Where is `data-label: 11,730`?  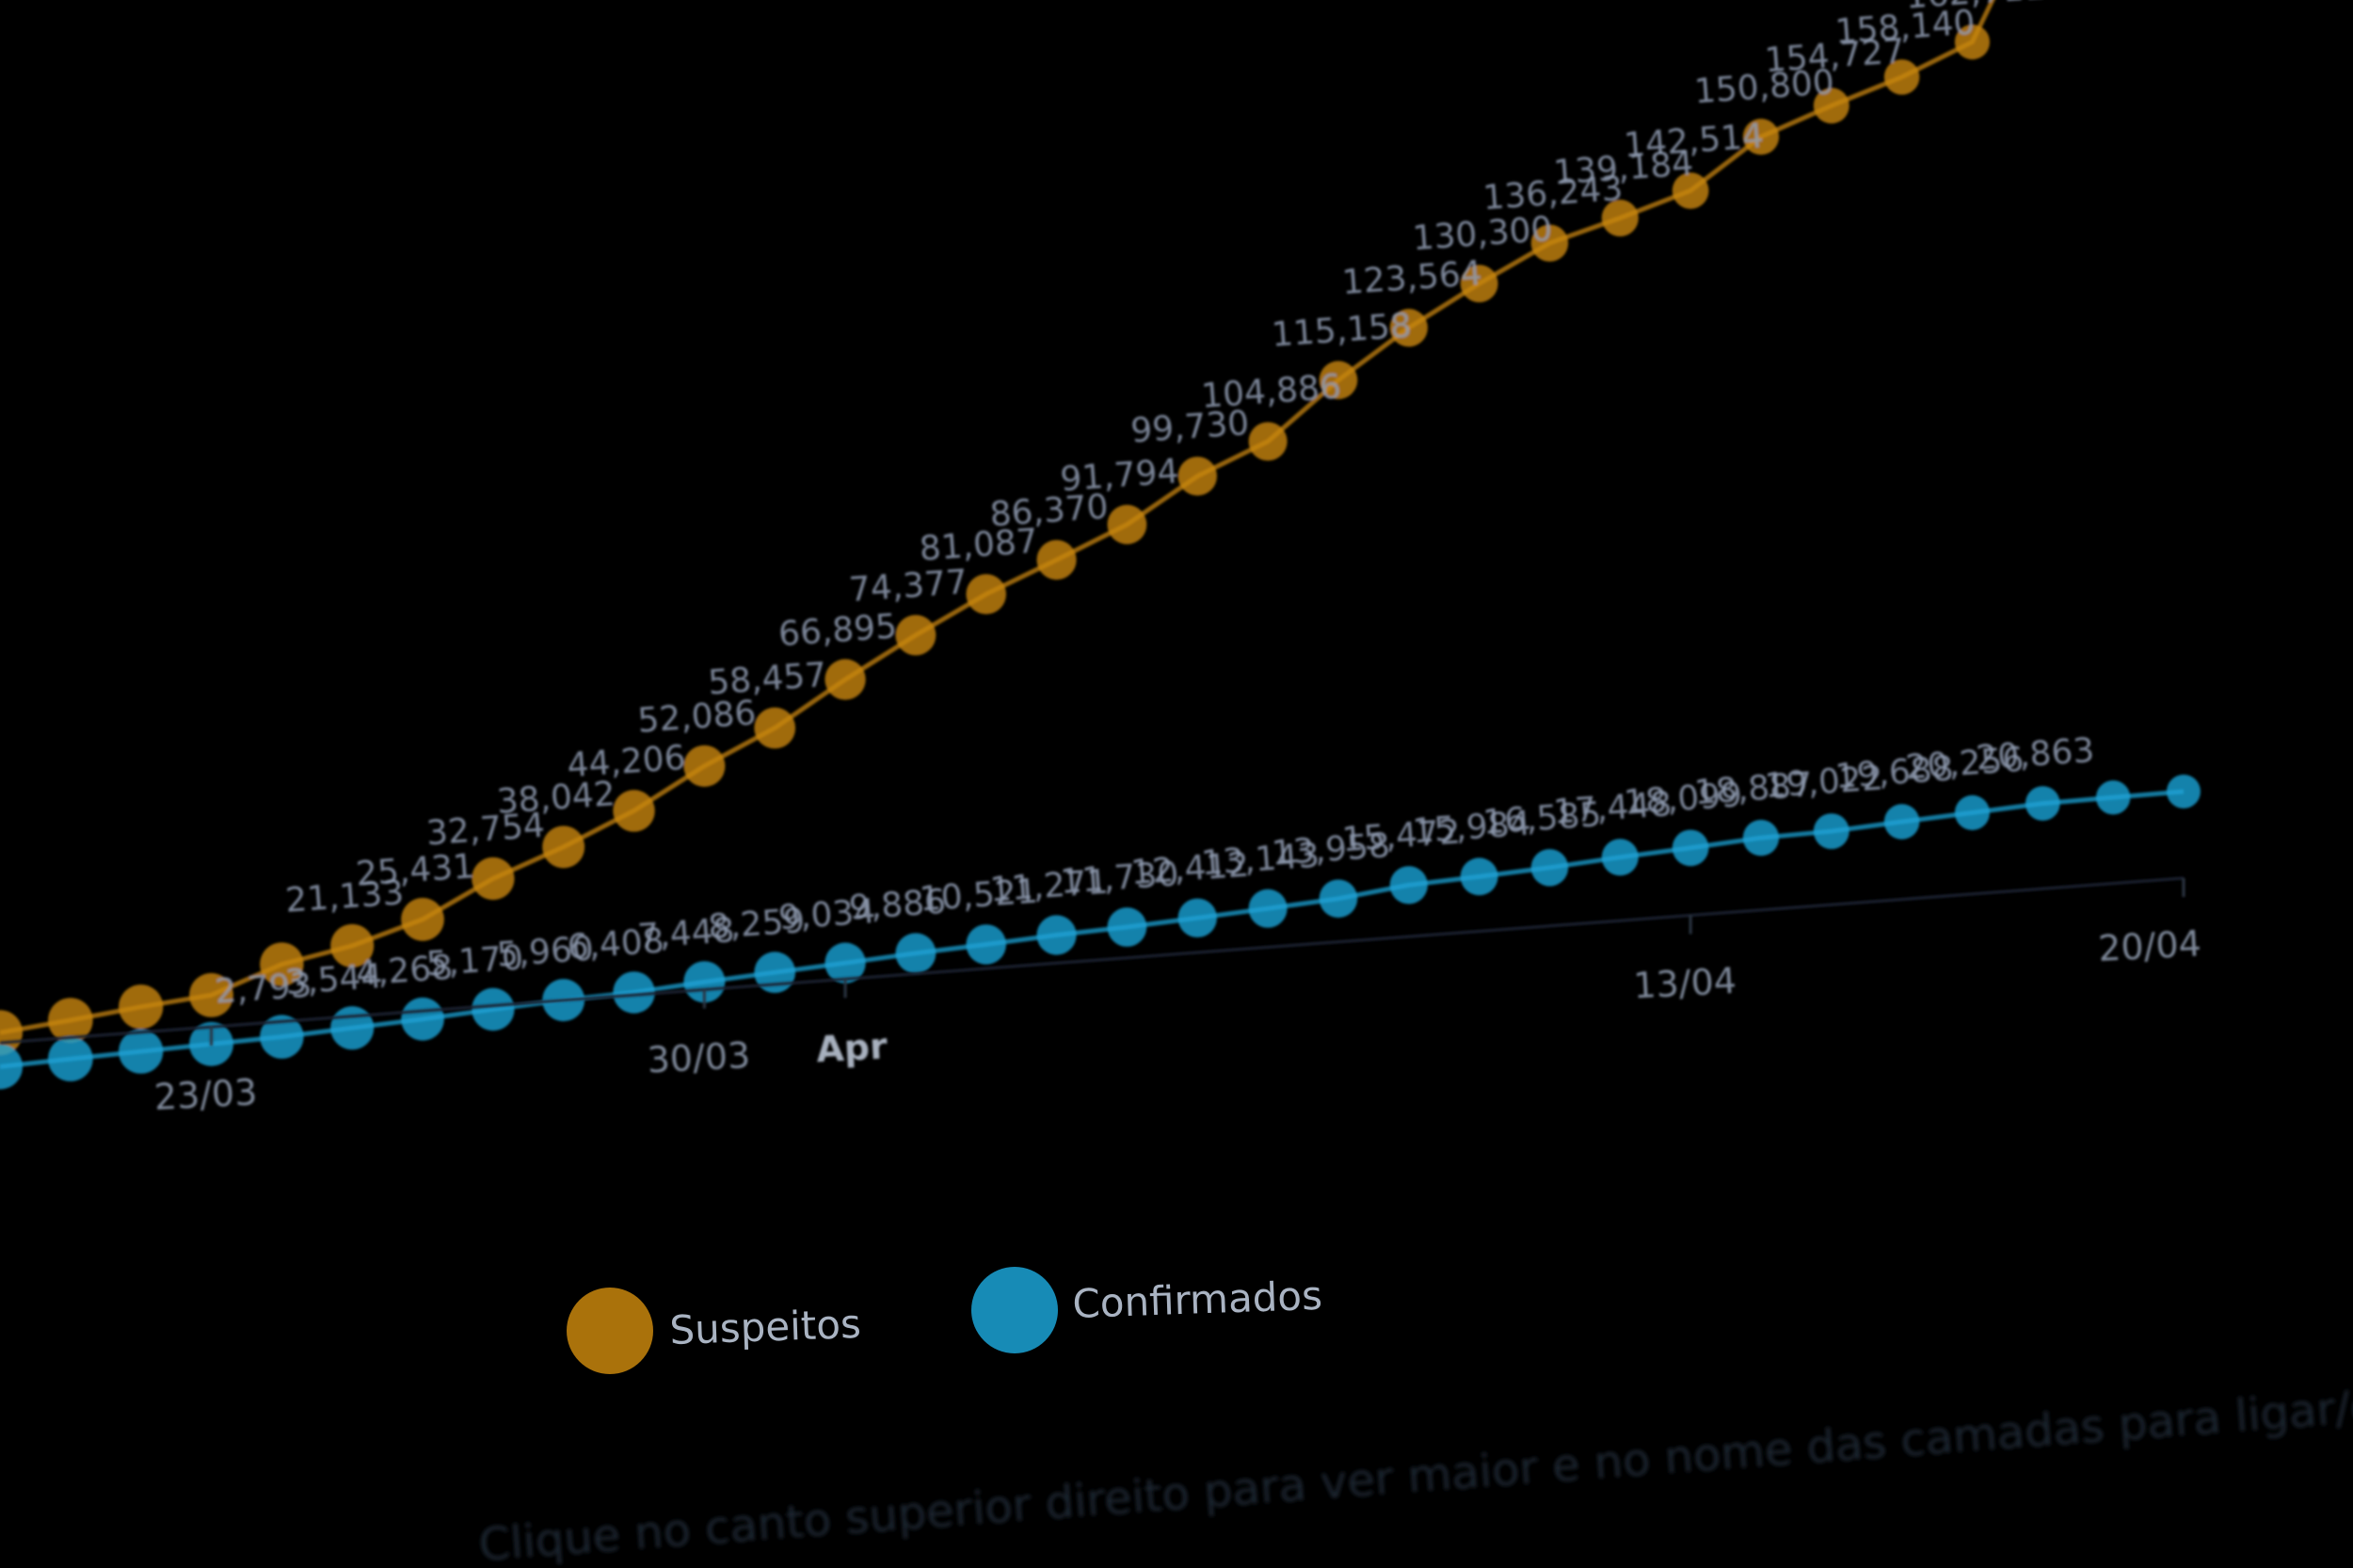
data-label: 11,730 is located at coordinates (1119, 878).